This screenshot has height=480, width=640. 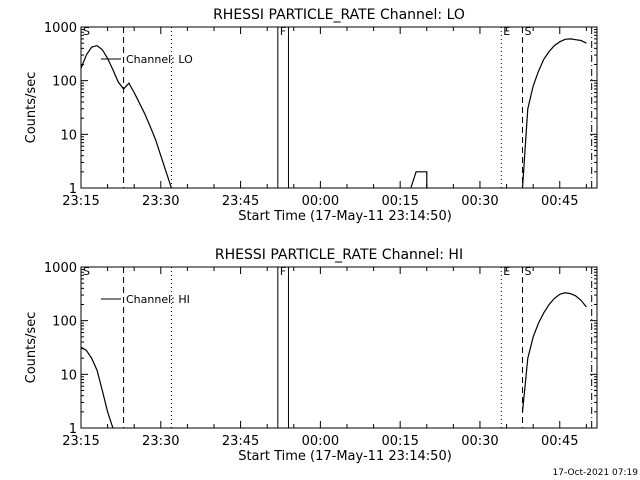 I want to click on legend-label: Channel: LO, so click(x=159, y=59).